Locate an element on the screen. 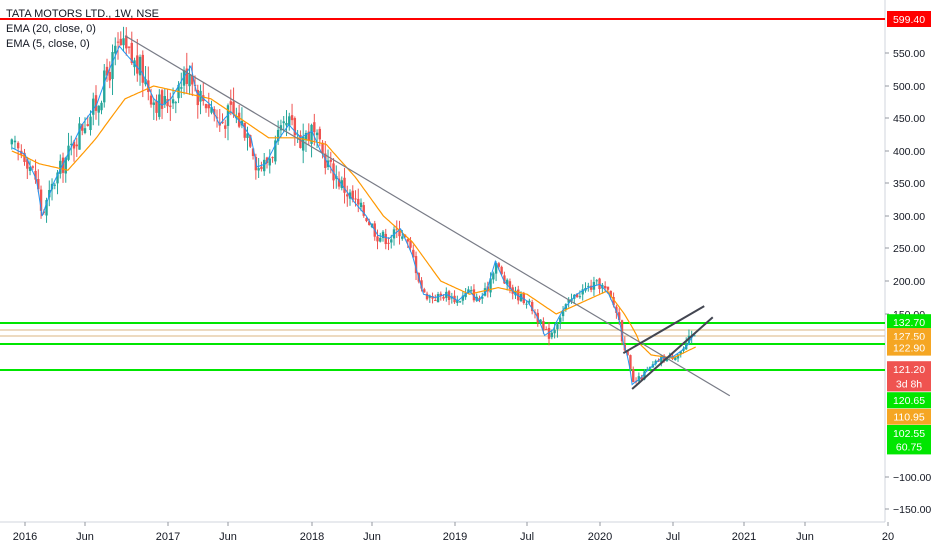  ema20-legend: EMA (20, close, 0) is located at coordinates (51, 29).